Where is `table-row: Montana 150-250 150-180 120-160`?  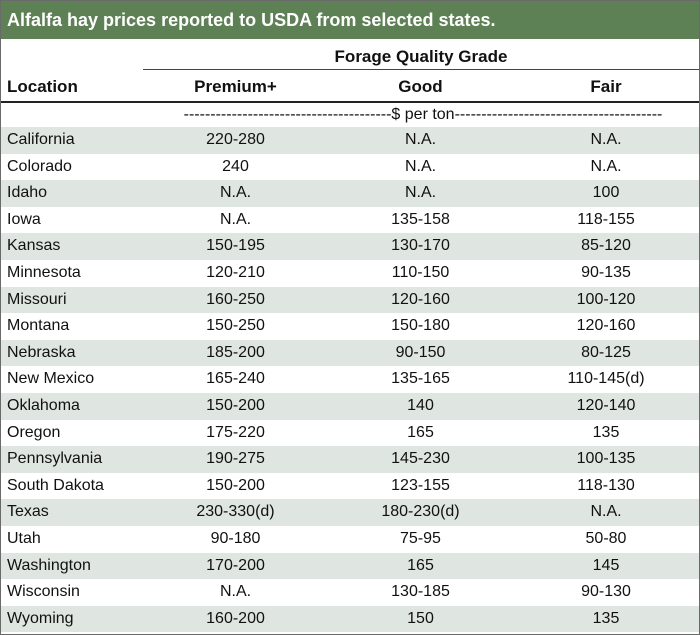 table-row: Montana 150-250 150-180 120-160 is located at coordinates (350, 326).